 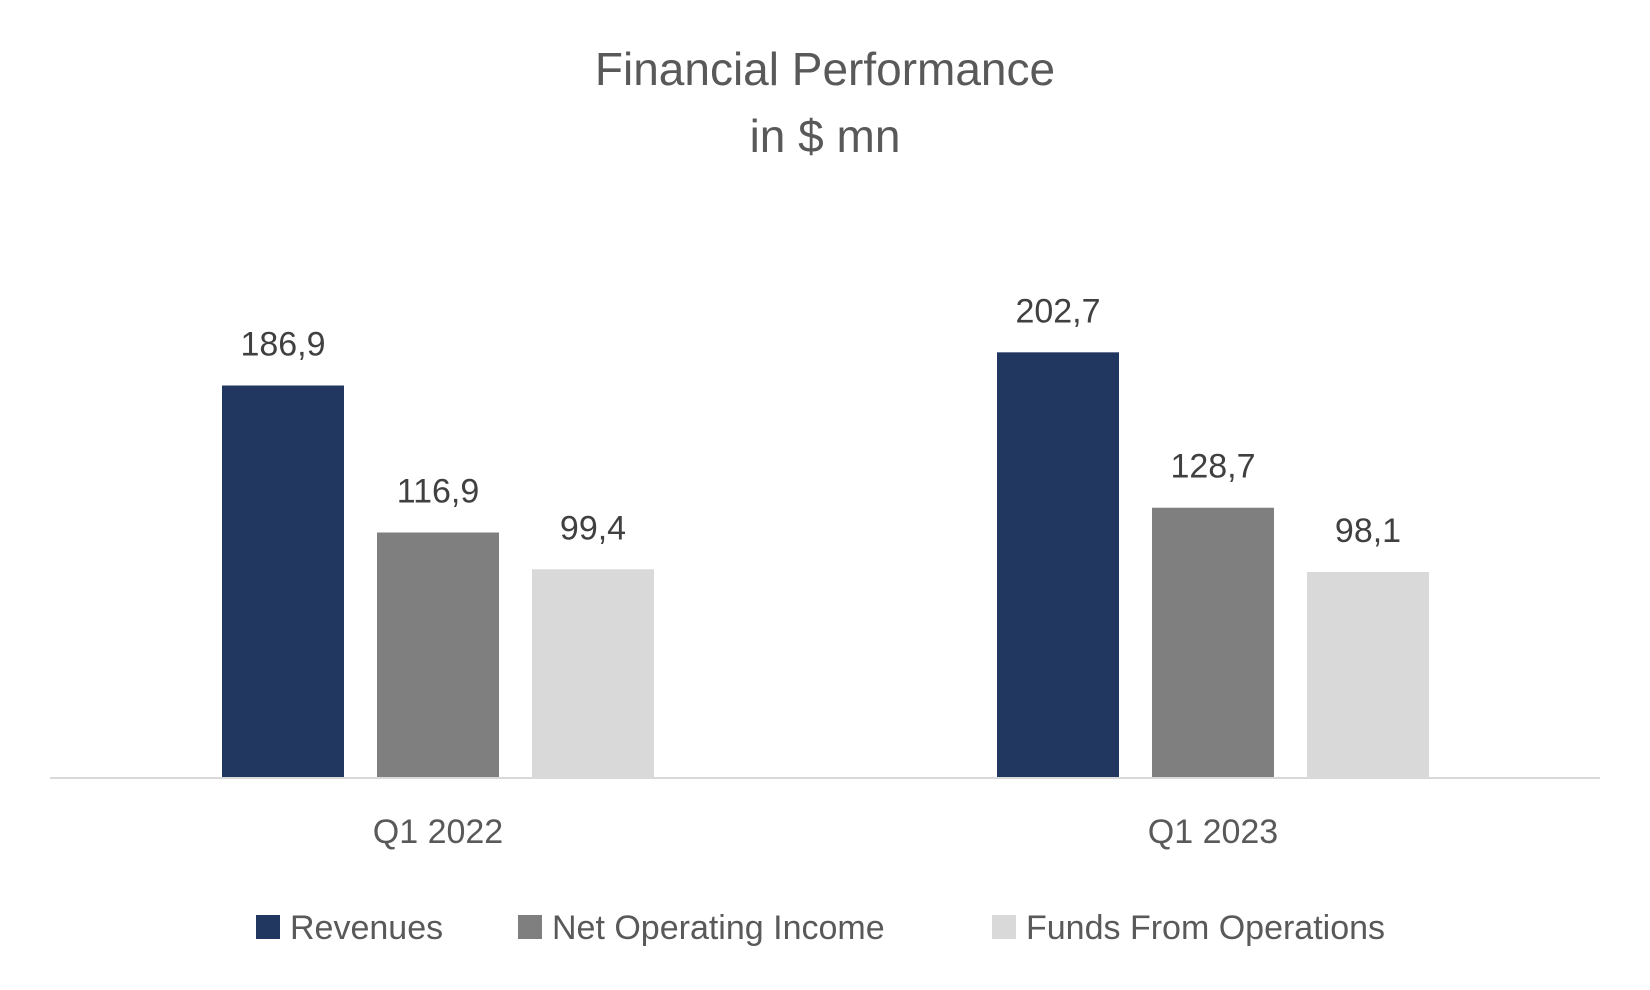 What do you see at coordinates (1368, 531) in the screenshot?
I see `data-label-funds-from-operations-q1-2023: 98,1` at bounding box center [1368, 531].